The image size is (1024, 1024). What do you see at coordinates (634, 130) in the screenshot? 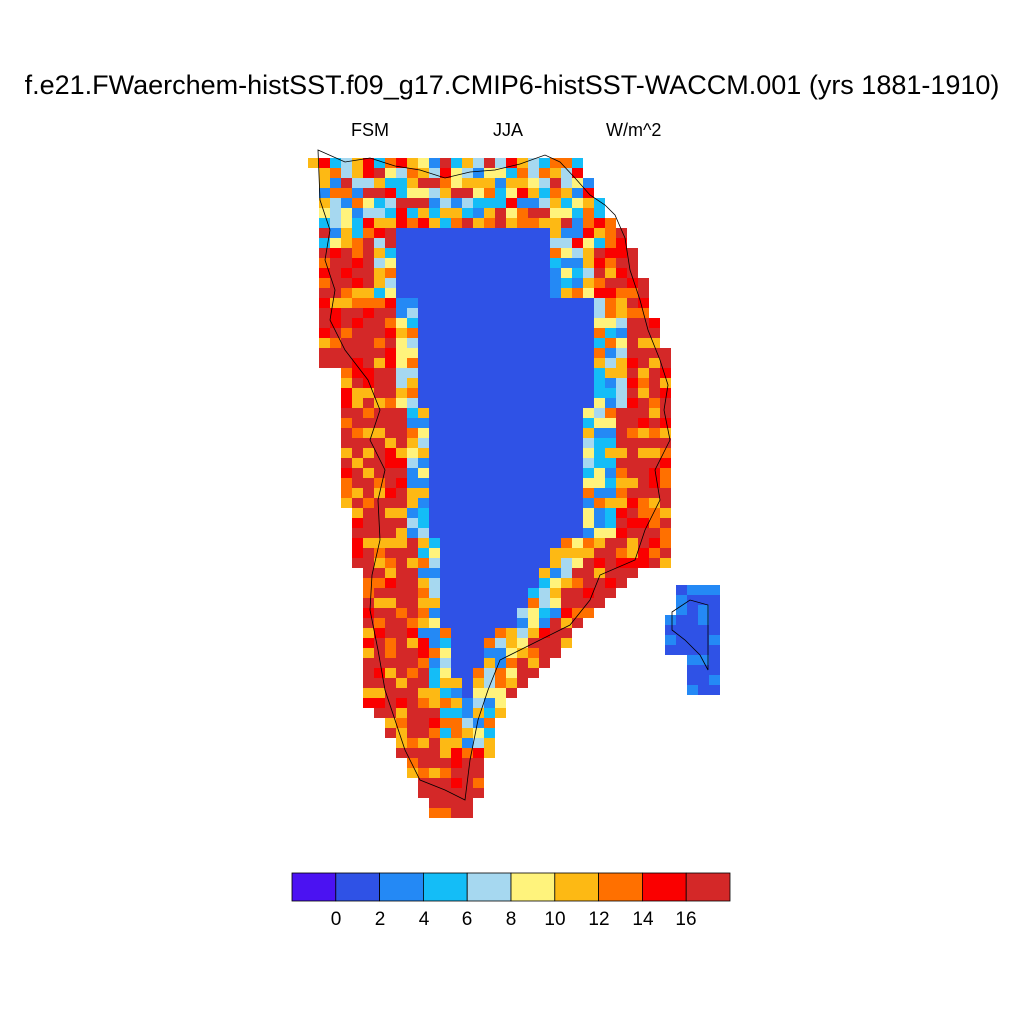
I see `units-label: W/m^2` at bounding box center [634, 130].